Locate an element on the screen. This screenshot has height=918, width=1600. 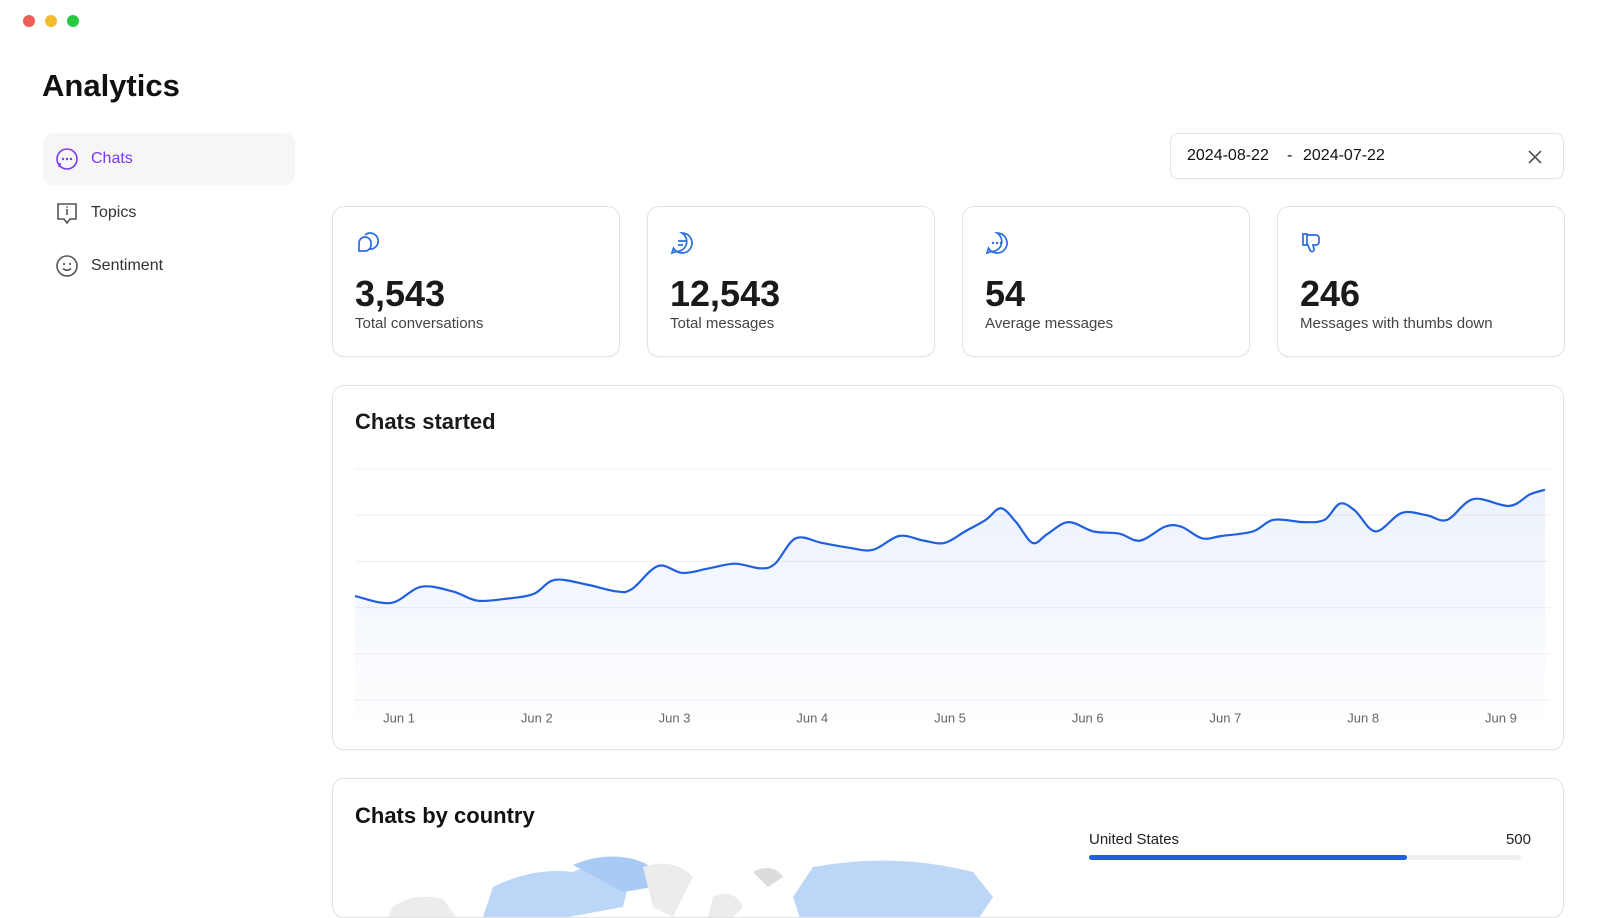
date-end: 2024-07-22 is located at coordinates (1344, 155).